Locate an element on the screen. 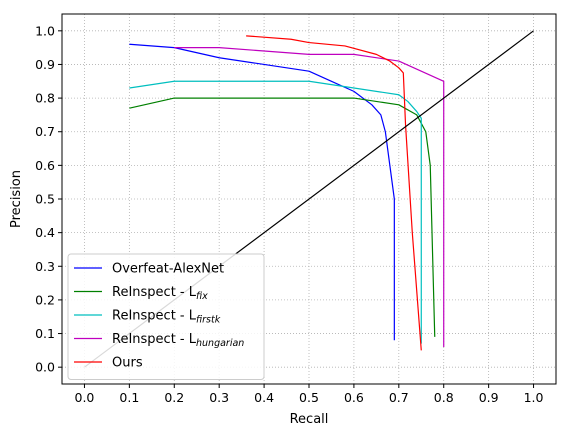  x-tick-label: 0.4 is located at coordinates (264, 397).